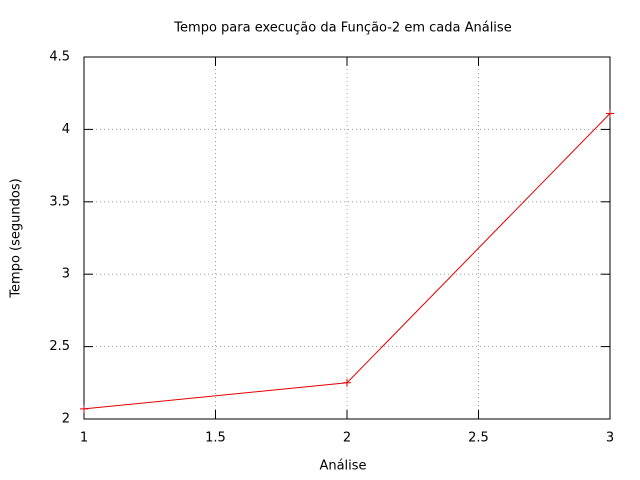 The image size is (640, 480). Describe the element at coordinates (347, 438) in the screenshot. I see `x-tick-label: 2` at that location.